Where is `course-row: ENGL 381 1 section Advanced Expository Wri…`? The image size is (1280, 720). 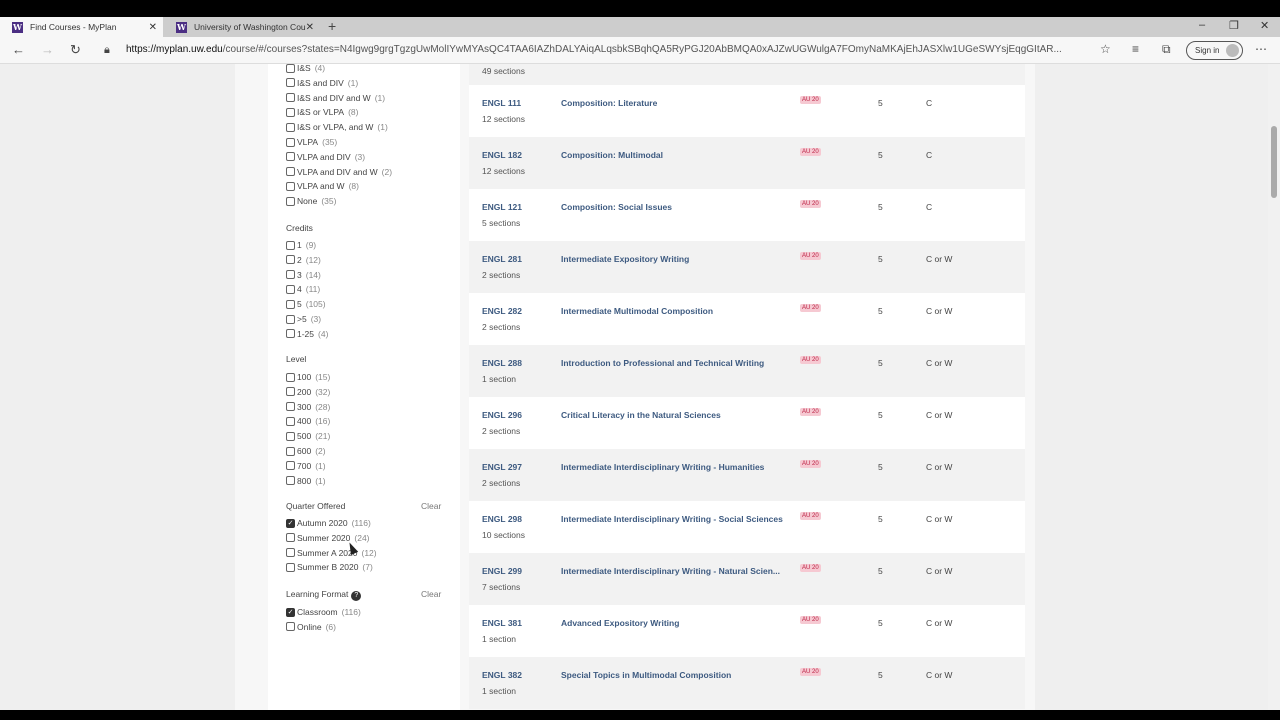
course-row: ENGL 381 1 section Advanced Expository Wri… is located at coordinates (747, 631).